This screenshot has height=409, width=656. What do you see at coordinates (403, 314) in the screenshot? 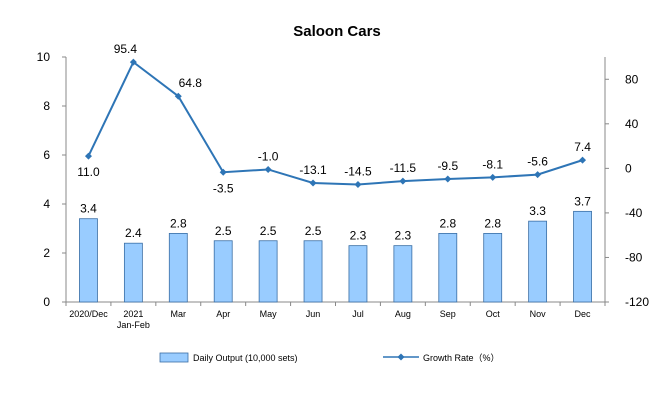
I see `x-tick-label: Aug` at bounding box center [403, 314].